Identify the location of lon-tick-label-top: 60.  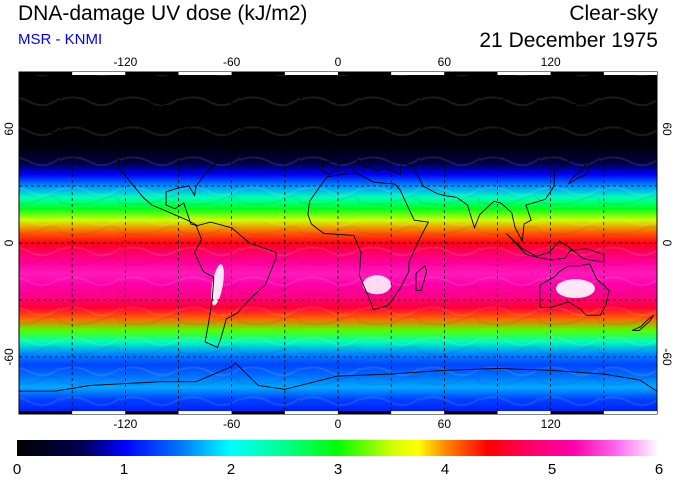
(445, 62).